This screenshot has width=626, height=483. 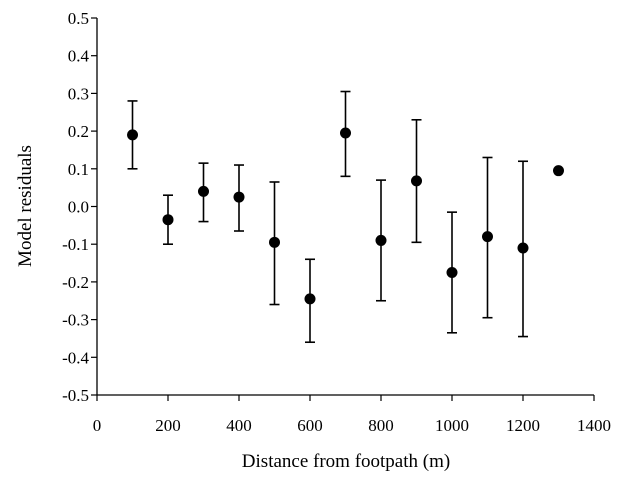 What do you see at coordinates (78, 18) in the screenshot?
I see `y-tick-label: 0.5` at bounding box center [78, 18].